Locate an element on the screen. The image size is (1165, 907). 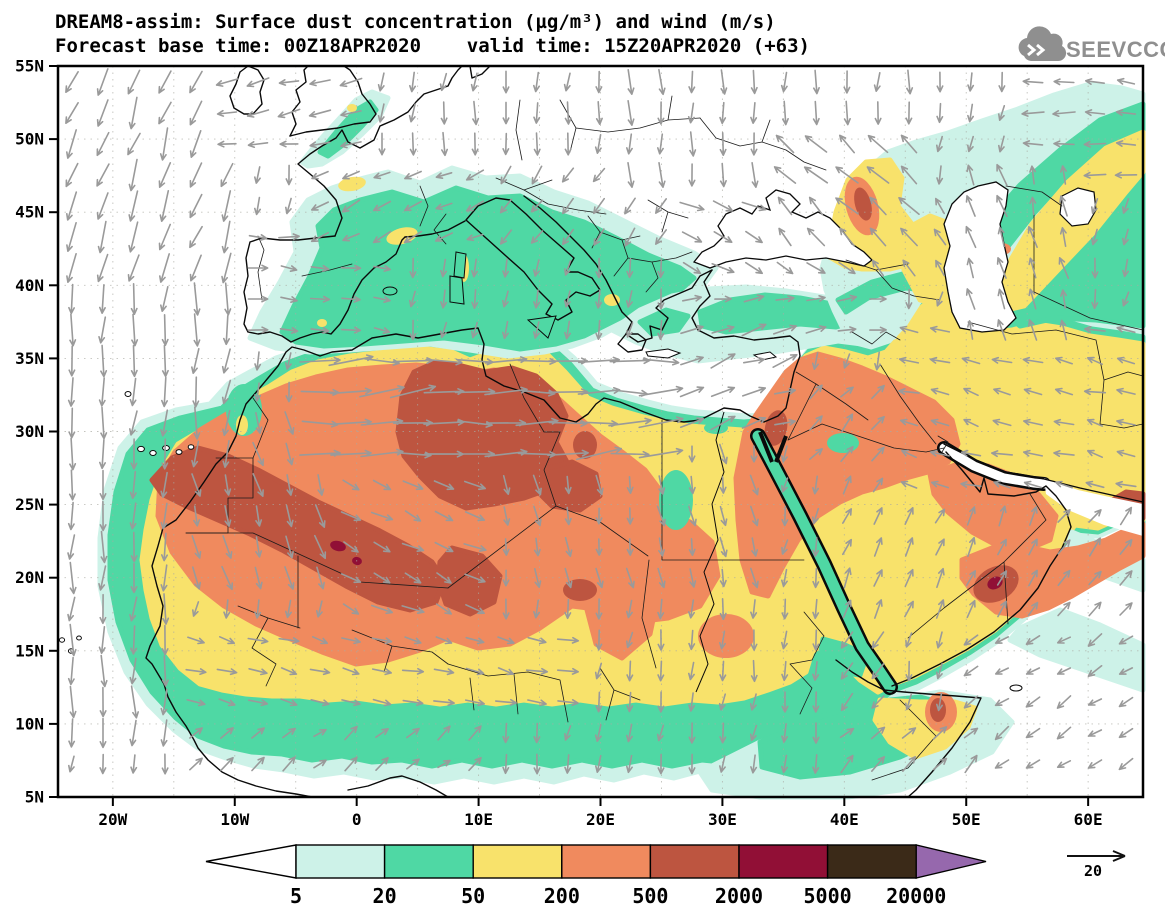
colorbar-label: 20 is located at coordinates (385, 895).